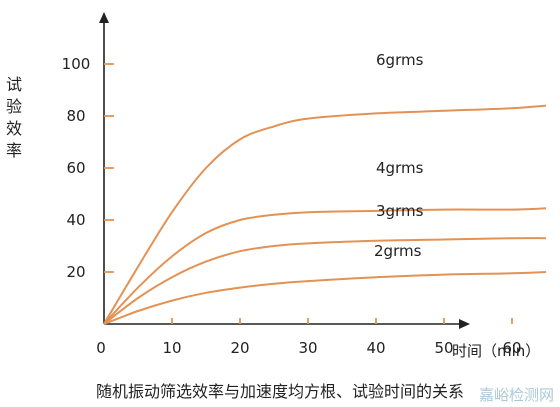 This screenshot has height=407, width=560. Describe the element at coordinates (75, 116) in the screenshot. I see `y-tick-label: 80` at that location.